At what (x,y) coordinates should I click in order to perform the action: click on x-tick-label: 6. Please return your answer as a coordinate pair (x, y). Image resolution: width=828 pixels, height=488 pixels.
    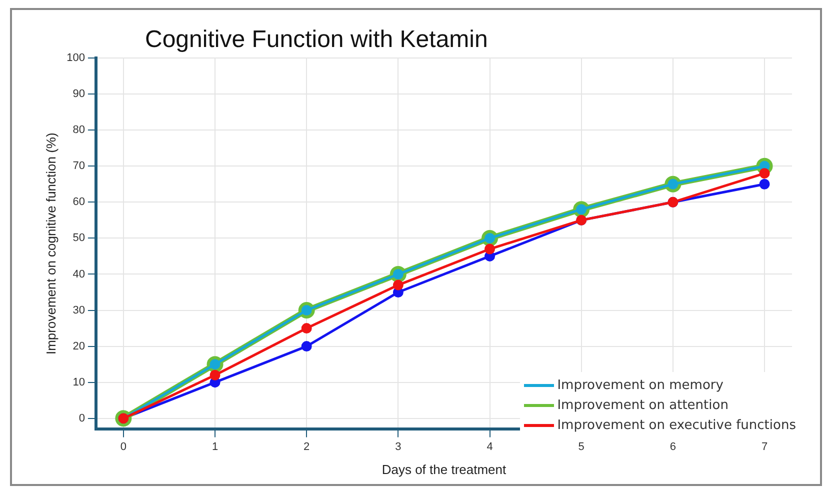
    Looking at the image, I should click on (673, 446).